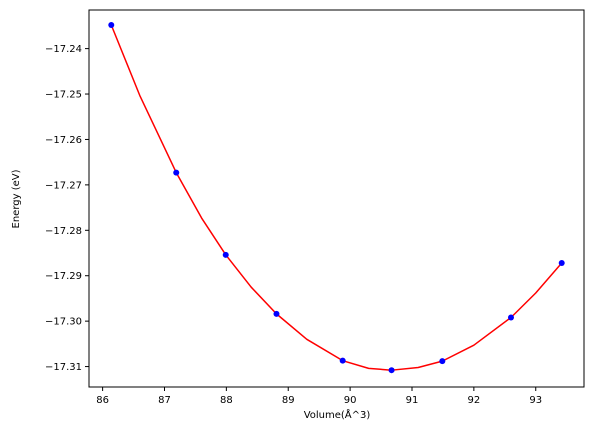  I want to click on x-tick-label: 89, so click(288, 400).